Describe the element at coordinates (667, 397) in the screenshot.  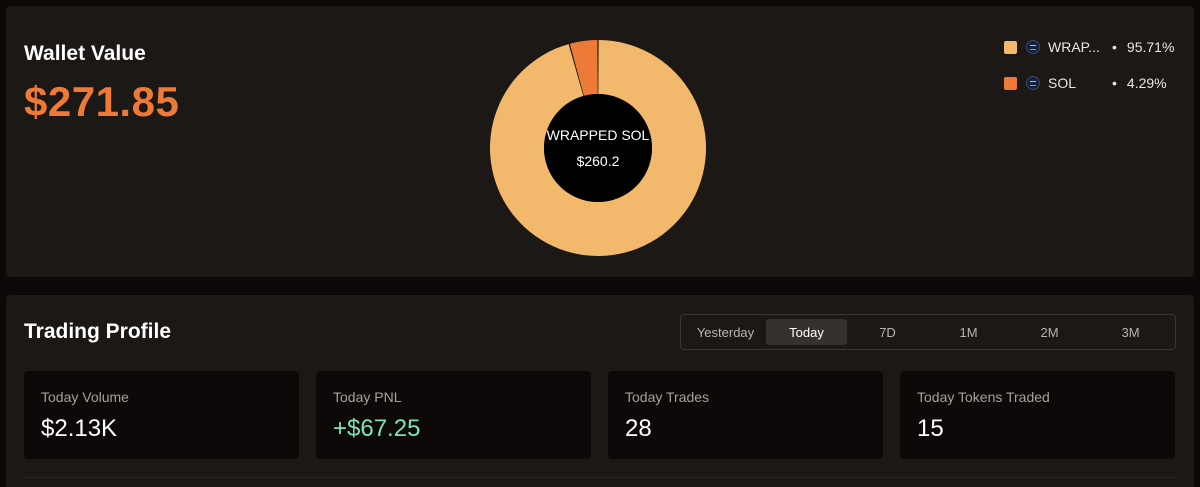
I see `stat-label: Today Trades` at that location.